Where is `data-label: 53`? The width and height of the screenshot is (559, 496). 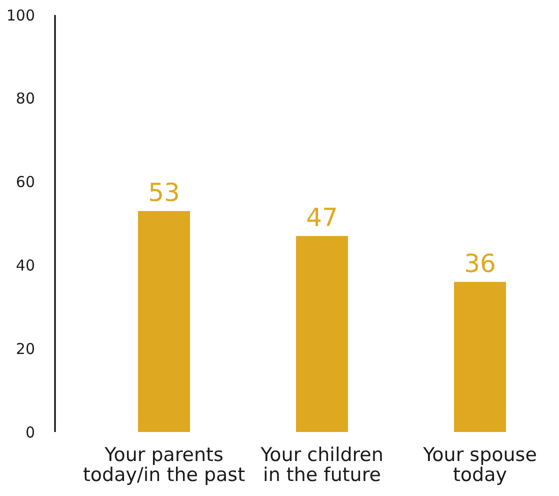 data-label: 53 is located at coordinates (164, 192).